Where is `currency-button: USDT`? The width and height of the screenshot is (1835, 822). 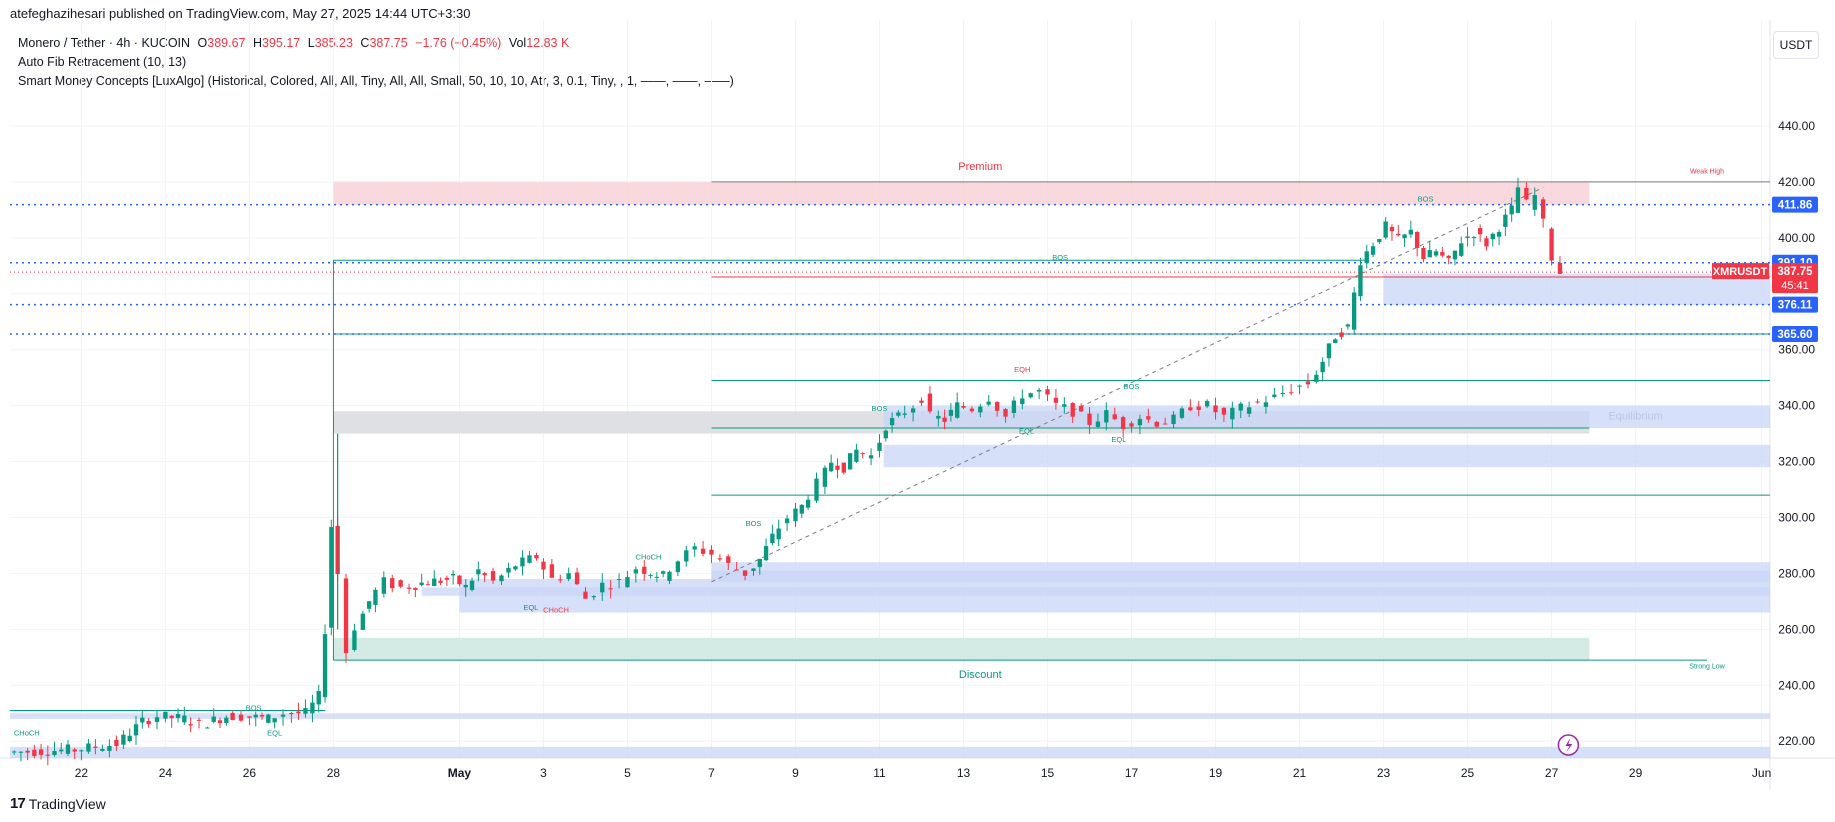 currency-button: USDT is located at coordinates (1796, 45).